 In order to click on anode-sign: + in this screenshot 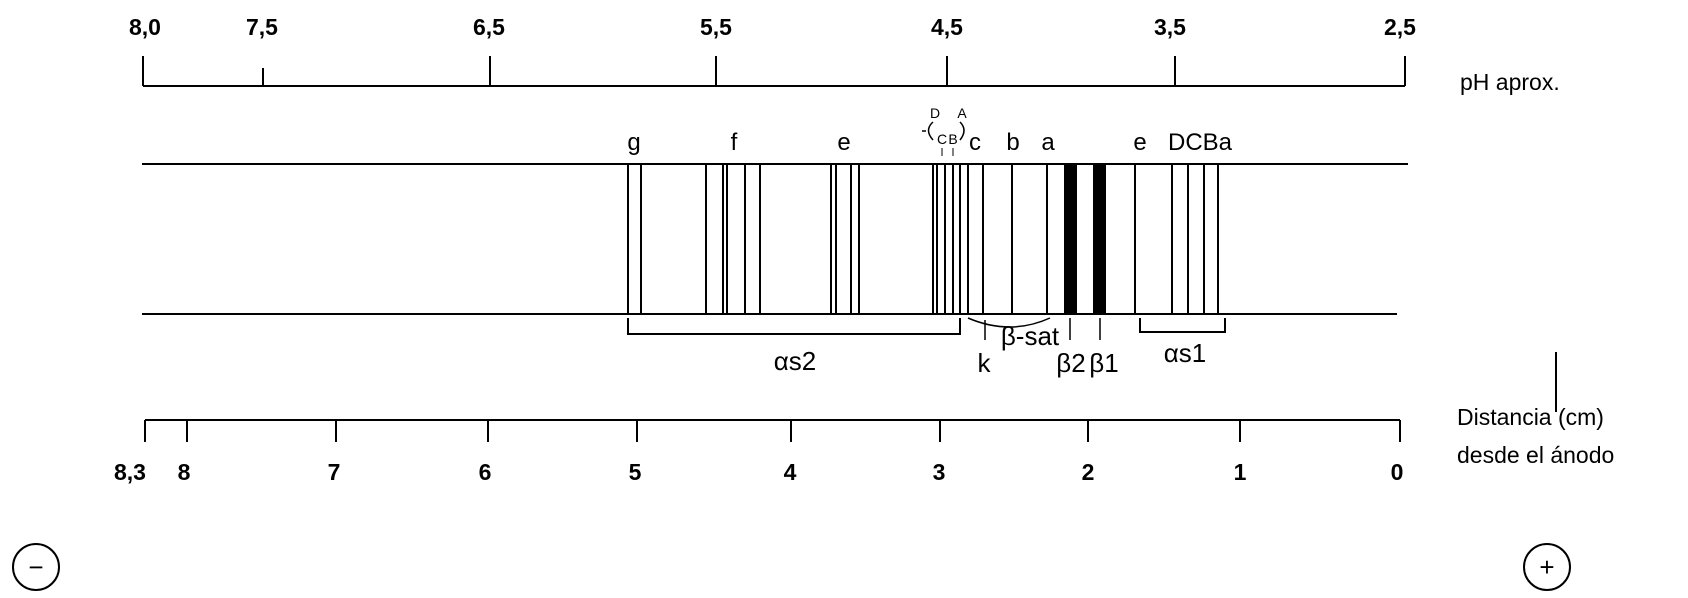, I will do `click(1546, 567)`.